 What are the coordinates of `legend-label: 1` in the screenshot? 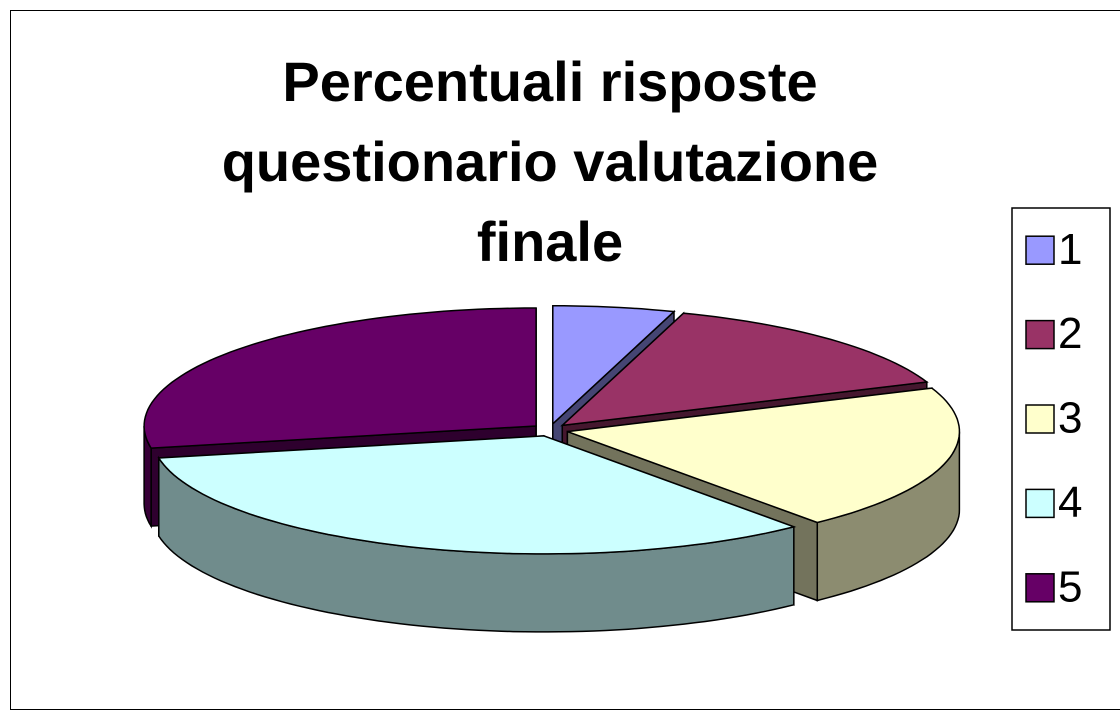 It's located at (1070, 249).